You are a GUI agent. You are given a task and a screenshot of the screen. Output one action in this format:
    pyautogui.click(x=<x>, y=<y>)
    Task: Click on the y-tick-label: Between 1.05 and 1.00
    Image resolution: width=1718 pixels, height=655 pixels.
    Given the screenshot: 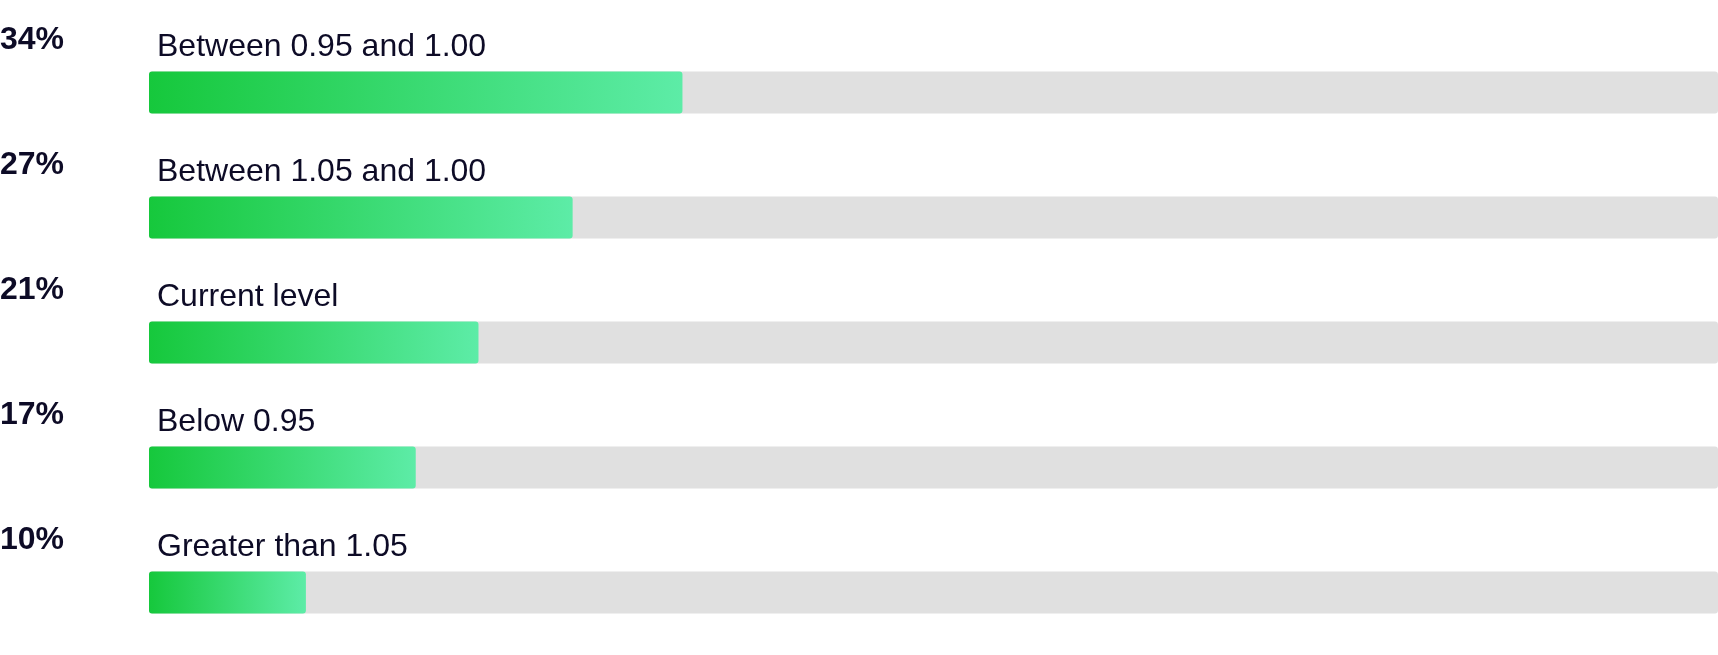 What is the action you would take?
    pyautogui.click(x=322, y=169)
    